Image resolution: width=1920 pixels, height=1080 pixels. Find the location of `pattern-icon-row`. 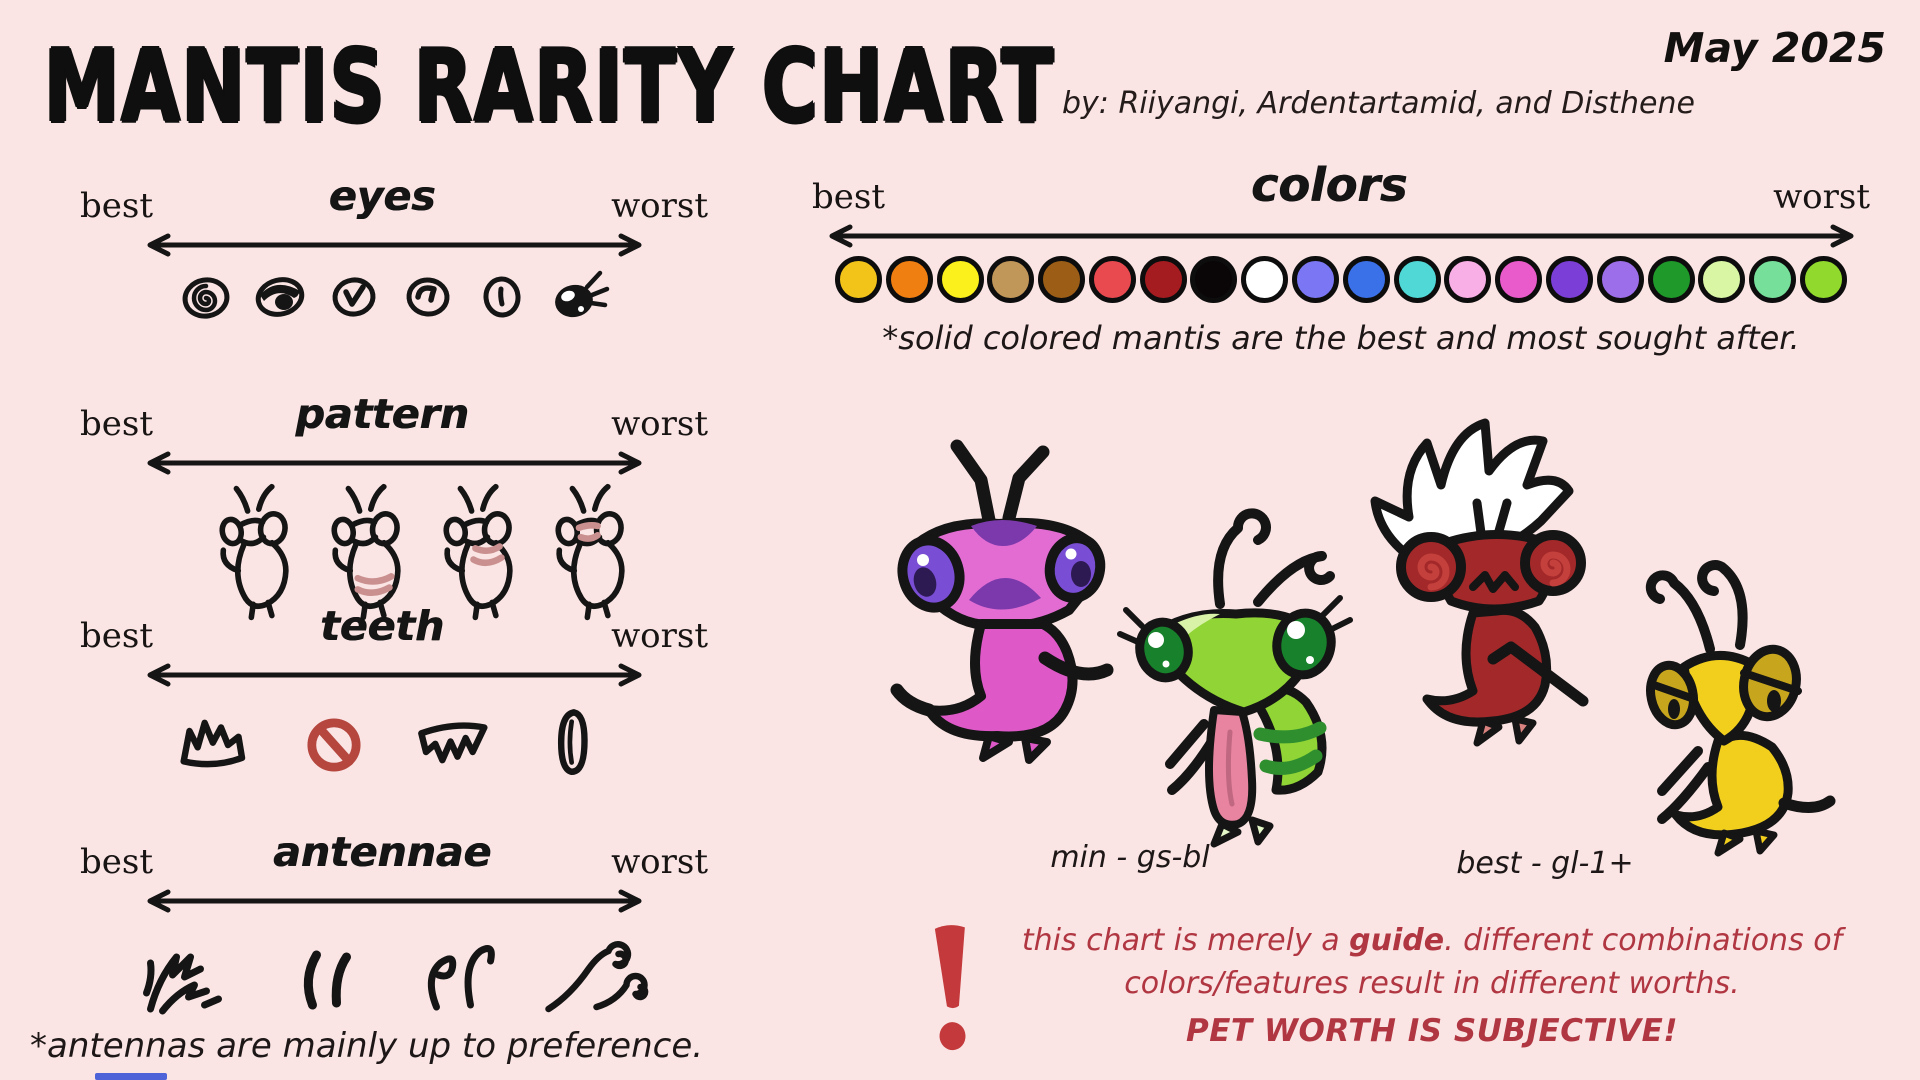

pattern-icon-row is located at coordinates (424, 553).